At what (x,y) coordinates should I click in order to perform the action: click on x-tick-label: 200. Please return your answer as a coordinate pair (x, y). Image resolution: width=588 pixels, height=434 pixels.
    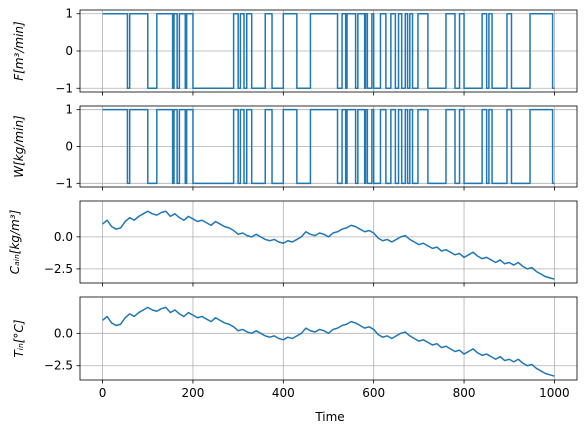
    Looking at the image, I should click on (193, 393).